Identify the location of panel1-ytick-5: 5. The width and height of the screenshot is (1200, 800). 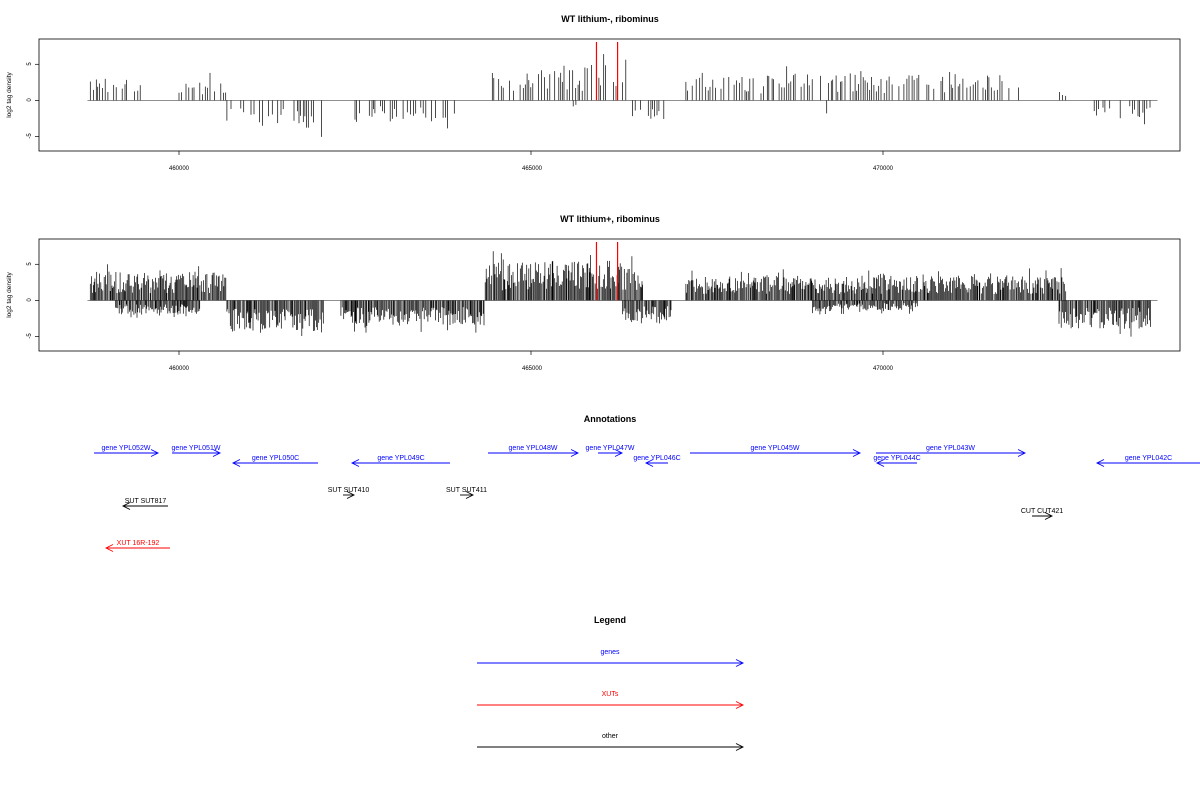
(30, 64).